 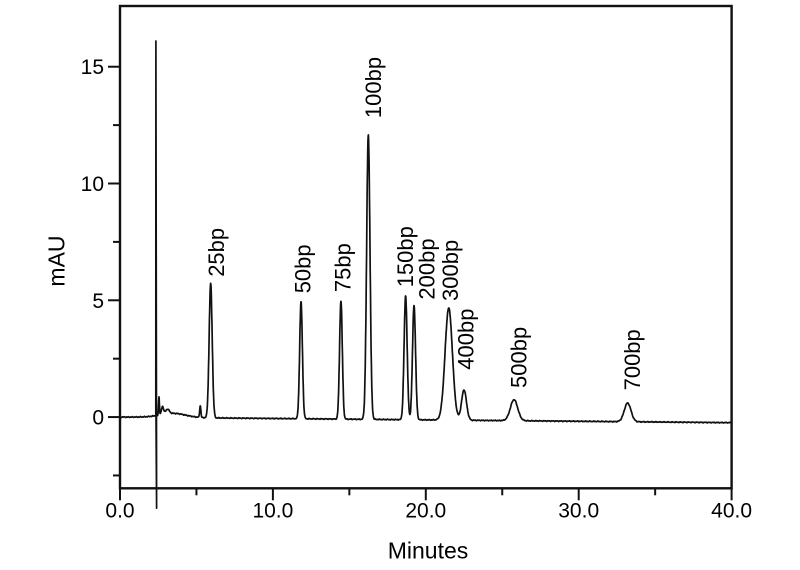 I want to click on peak-label: 25bp, so click(x=216, y=252).